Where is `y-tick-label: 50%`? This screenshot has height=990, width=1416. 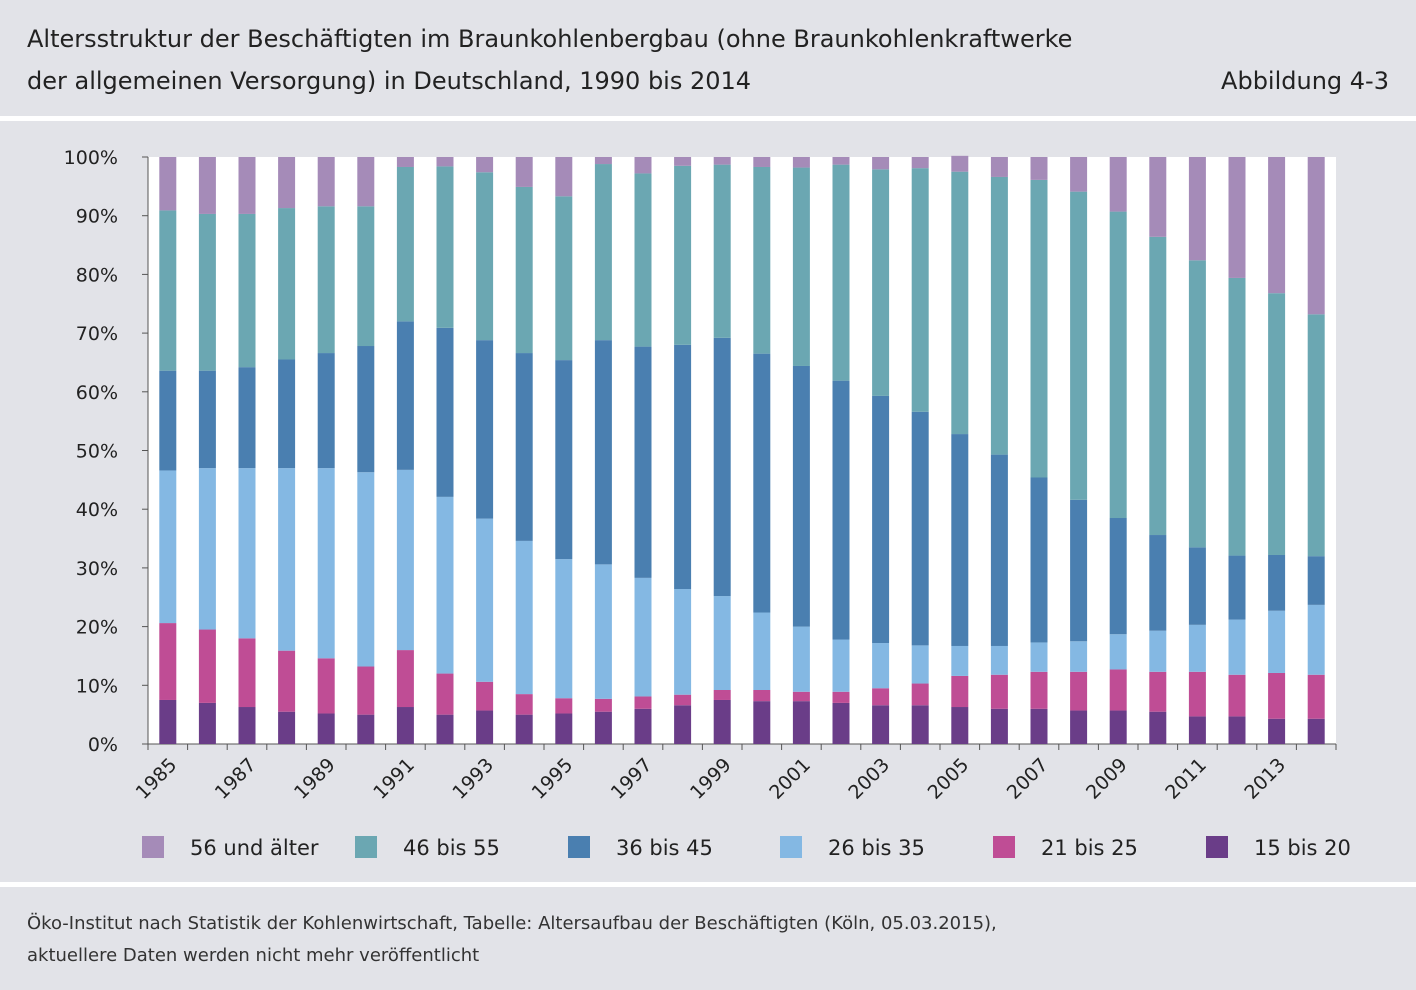 y-tick-label: 50% is located at coordinates (97, 452).